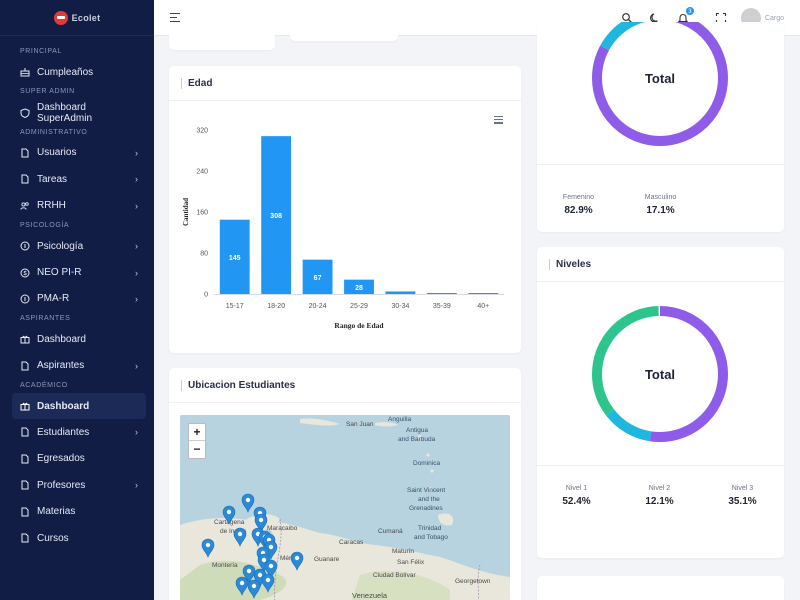 This screenshot has width=800, height=600. What do you see at coordinates (742, 501) in the screenshot?
I see `legend-value: 35.1%` at bounding box center [742, 501].